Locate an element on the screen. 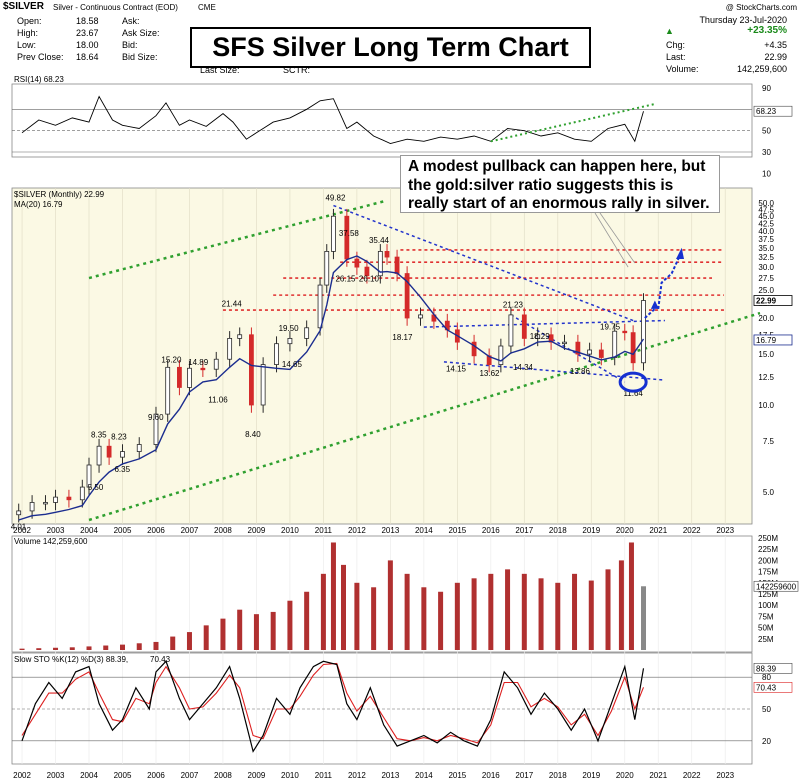 The height and width of the screenshot is (783, 800). prev-close-label: Prev Close: is located at coordinates (40, 57).